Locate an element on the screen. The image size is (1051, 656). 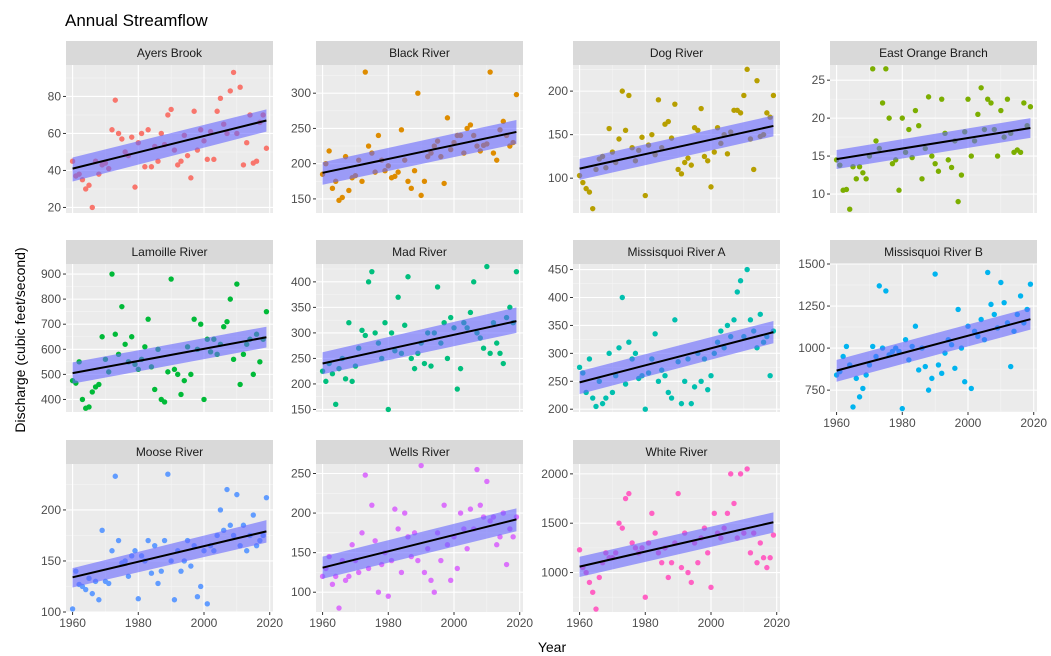
facet-missisquoi-river-a: Missisquoi River A 200 250 300 350 400 450 is located at coordinates (664, 328).